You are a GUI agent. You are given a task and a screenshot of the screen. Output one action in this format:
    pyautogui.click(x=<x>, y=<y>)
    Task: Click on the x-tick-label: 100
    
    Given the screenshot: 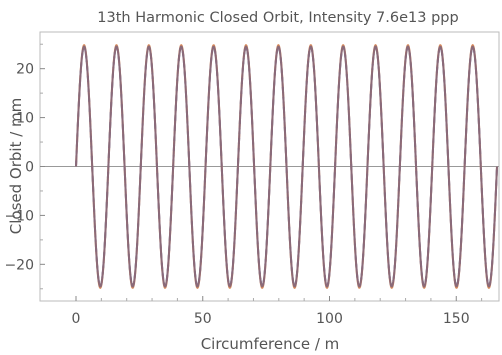 What is the action you would take?
    pyautogui.click(x=329, y=319)
    